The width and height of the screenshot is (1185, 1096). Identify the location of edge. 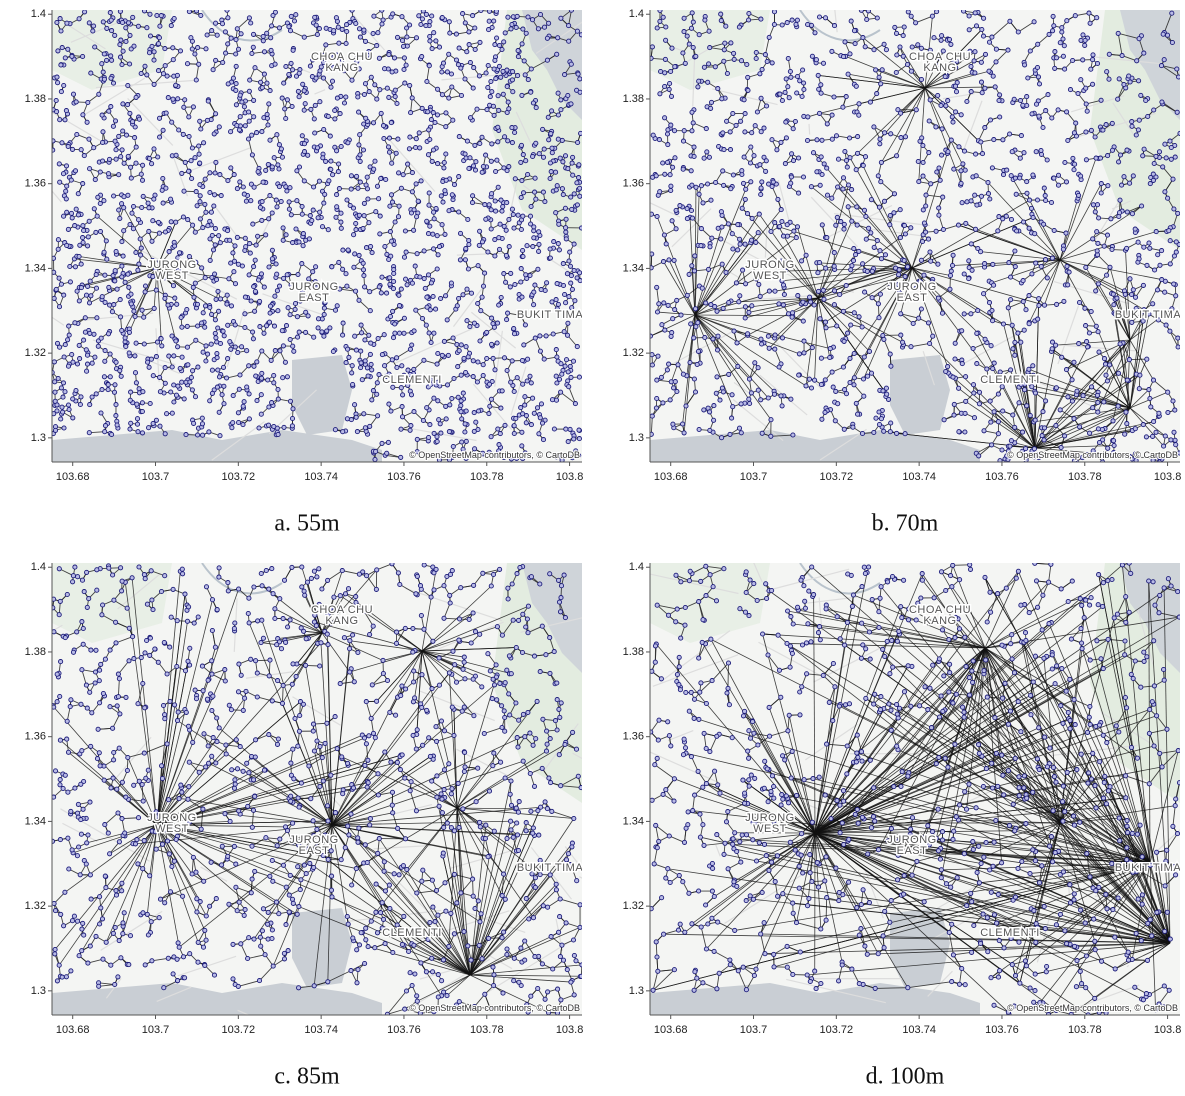
(568, 397).